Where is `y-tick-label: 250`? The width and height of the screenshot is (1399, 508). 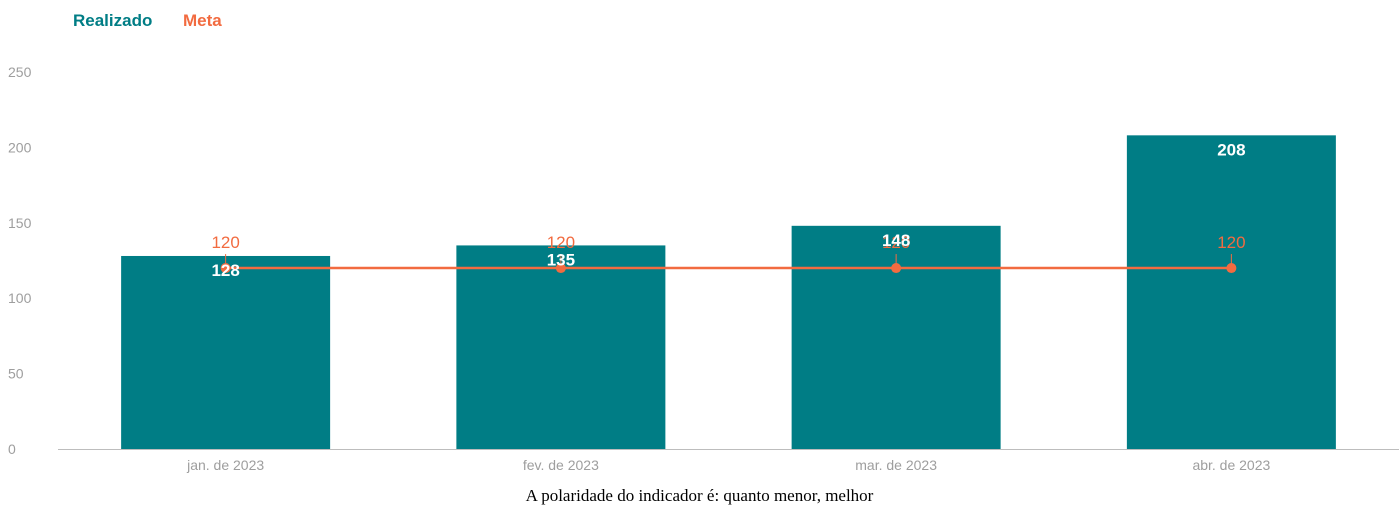
y-tick-label: 250 is located at coordinates (20, 72).